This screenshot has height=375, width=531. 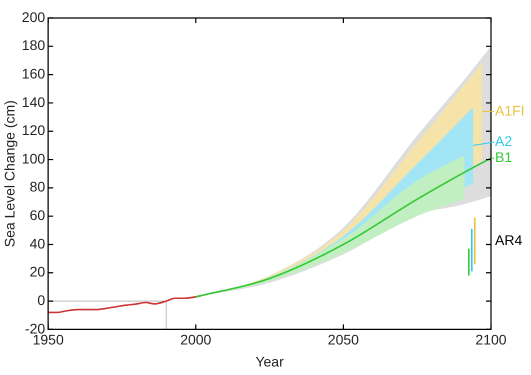 What do you see at coordinates (41, 300) in the screenshot?
I see `y-tick-label: 0` at bounding box center [41, 300].